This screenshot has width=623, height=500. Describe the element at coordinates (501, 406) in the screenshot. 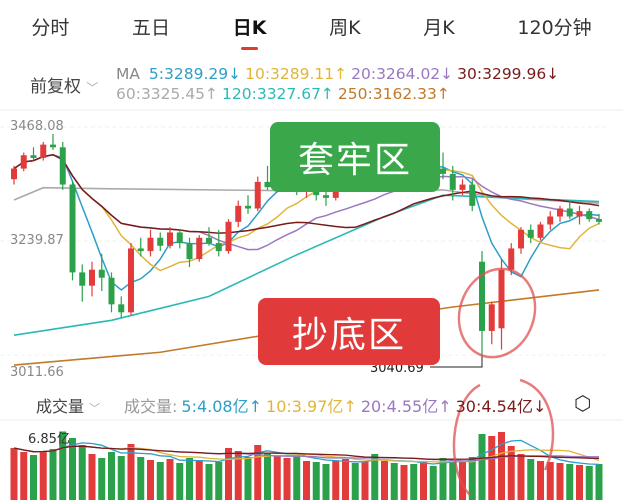

I see `volume-ma-value: 30:4.54亿↓` at that location.